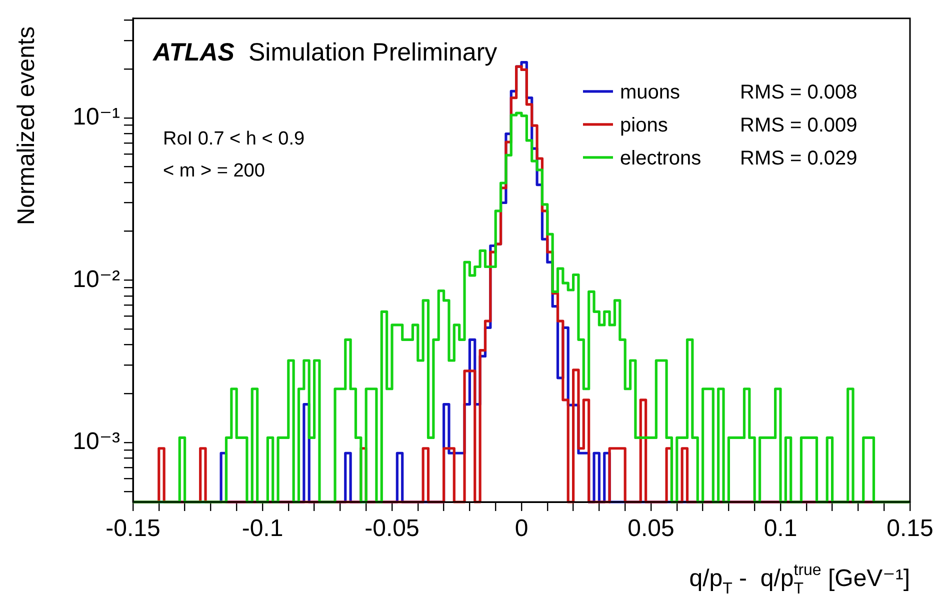 Image resolution: width=940 pixels, height=595 pixels. I want to click on text: ATLAS, so click(193, 52).